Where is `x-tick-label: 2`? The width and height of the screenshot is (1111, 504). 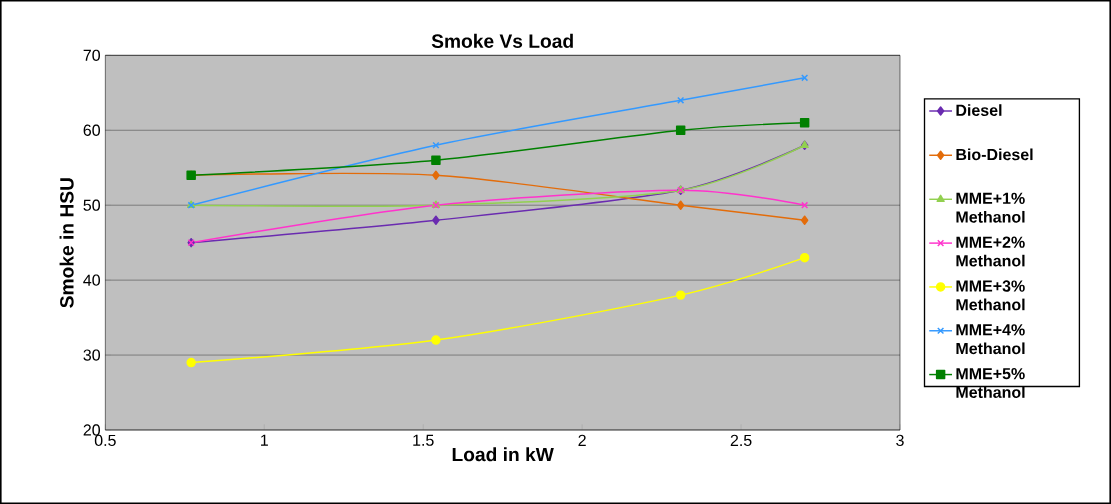 x-tick-label: 2 is located at coordinates (582, 440).